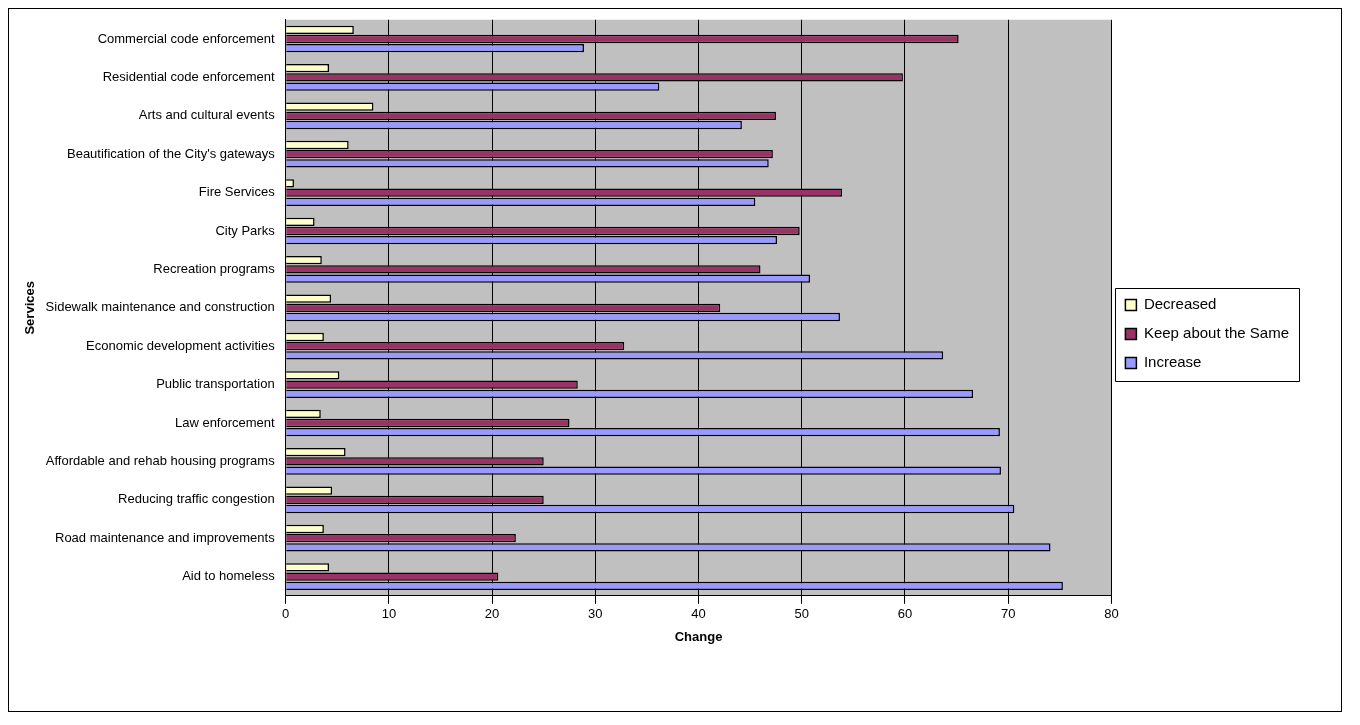 This screenshot has width=1360, height=725. Describe the element at coordinates (698, 636) in the screenshot. I see `x-axis-title: Change` at that location.